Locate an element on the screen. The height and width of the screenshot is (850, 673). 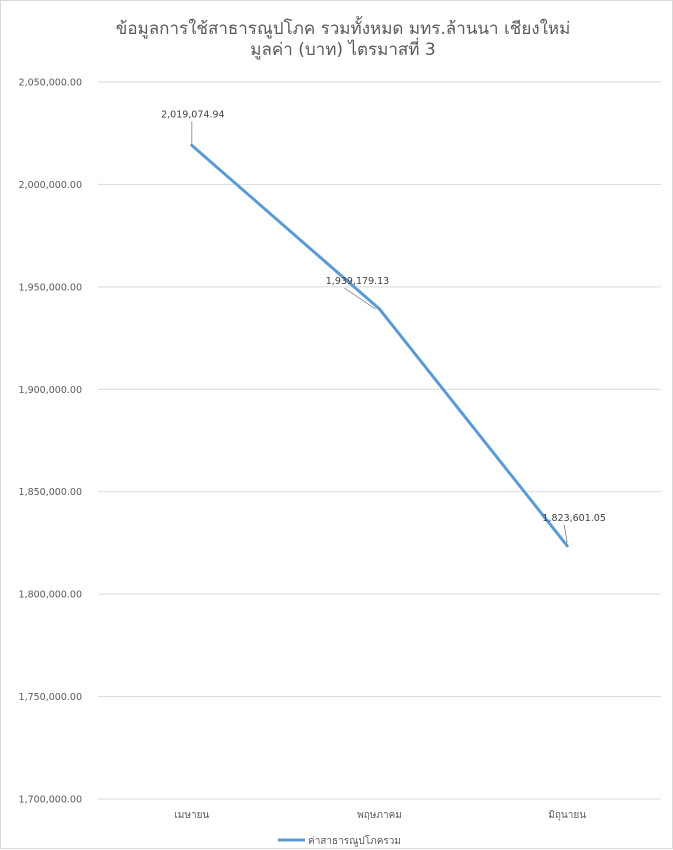
y-tick-label: 1,850,000.00 is located at coordinates (50, 492).